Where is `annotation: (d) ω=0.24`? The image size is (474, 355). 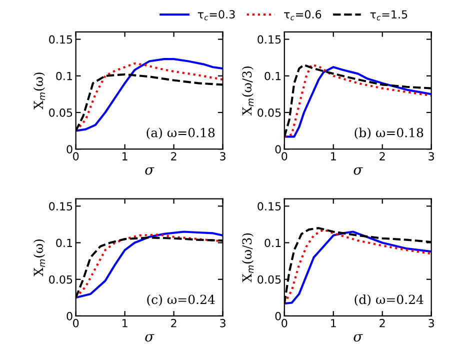
annotation: (d) ω=0.24 is located at coordinates (389, 300).